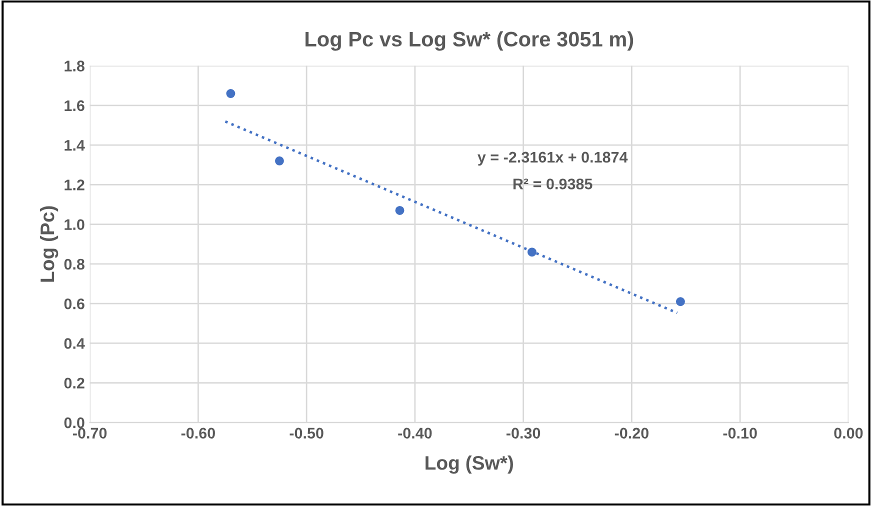 The image size is (872, 506). Describe the element at coordinates (631, 433) in the screenshot. I see `x-tick-label: -0.20` at that location.